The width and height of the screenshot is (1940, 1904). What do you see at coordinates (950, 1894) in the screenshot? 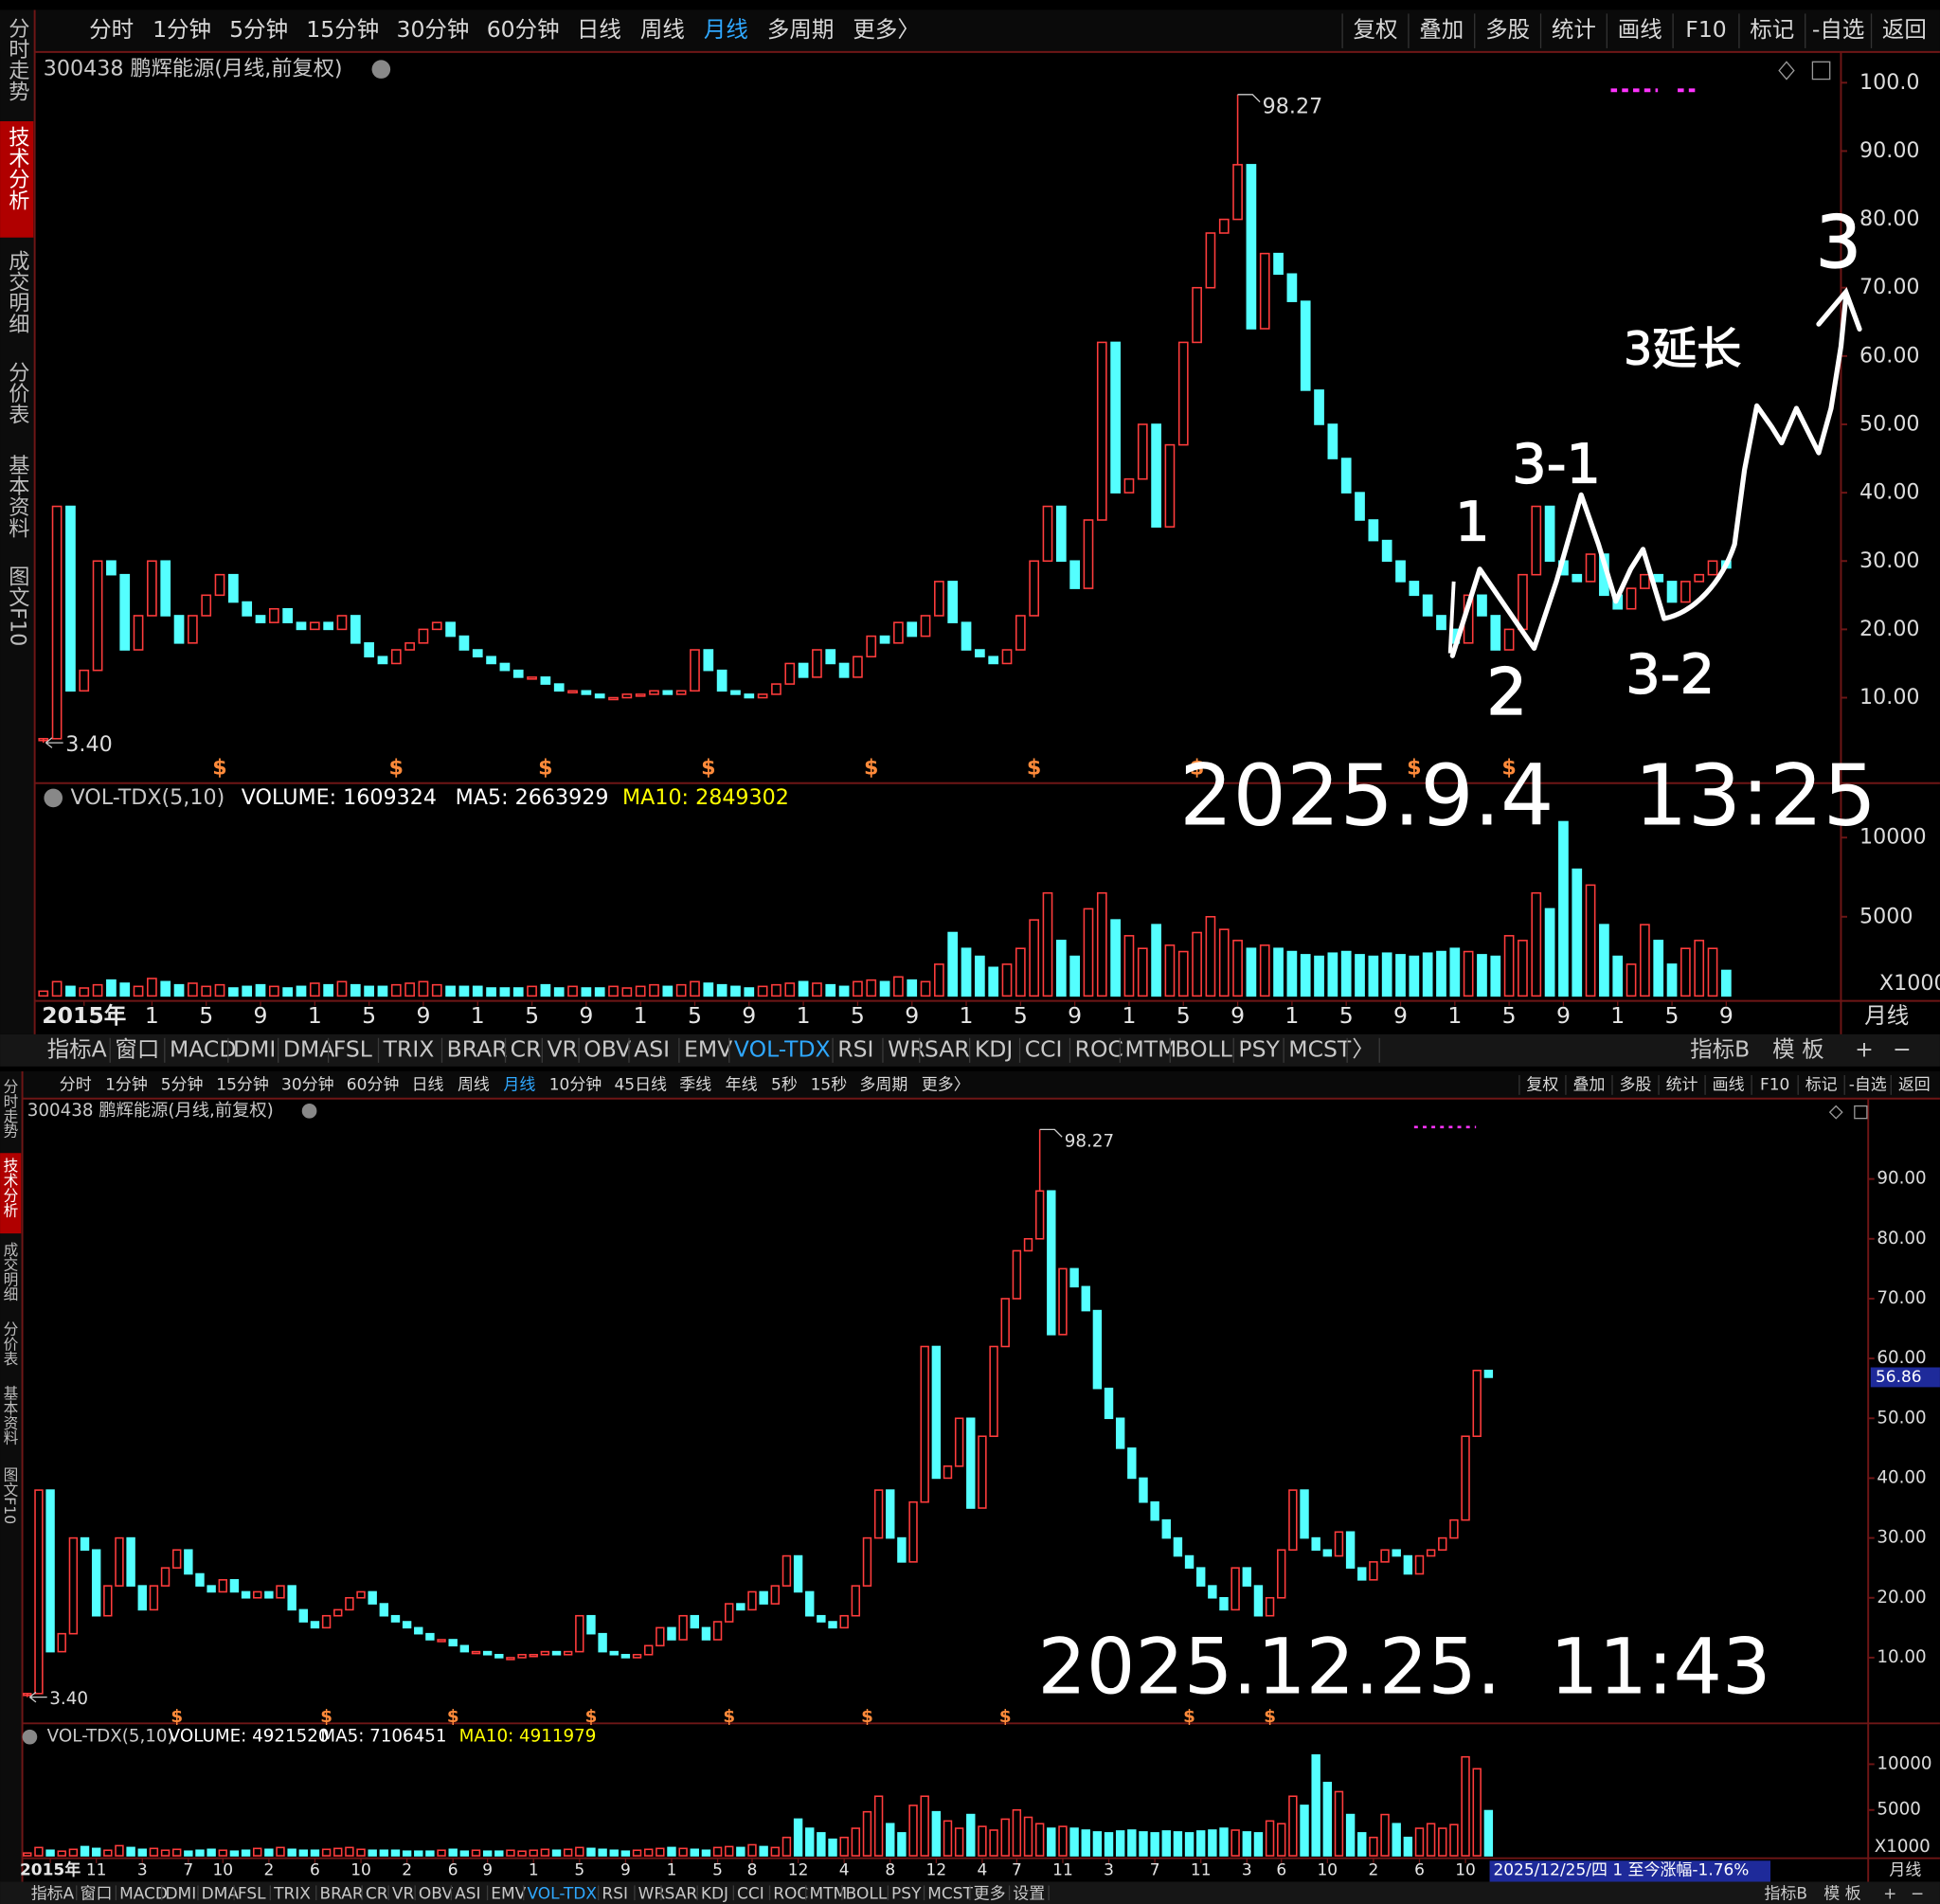
I see `indicator-tab: MCST` at bounding box center [950, 1894].